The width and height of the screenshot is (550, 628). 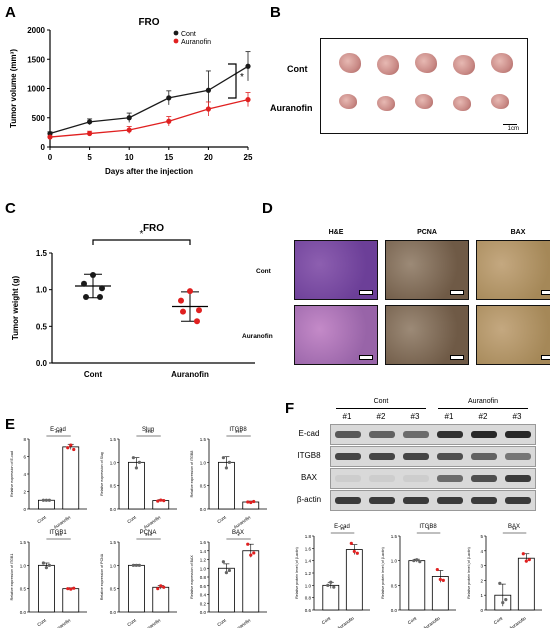 I want to click on series-line-cont, so click(x=149, y=100).